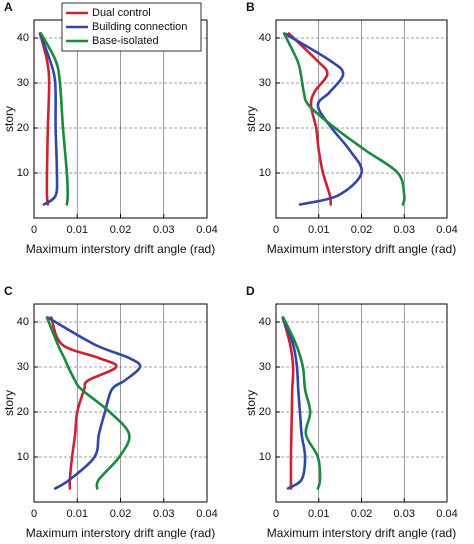 The image size is (474, 544). I want to click on legend-box, so click(131, 27).